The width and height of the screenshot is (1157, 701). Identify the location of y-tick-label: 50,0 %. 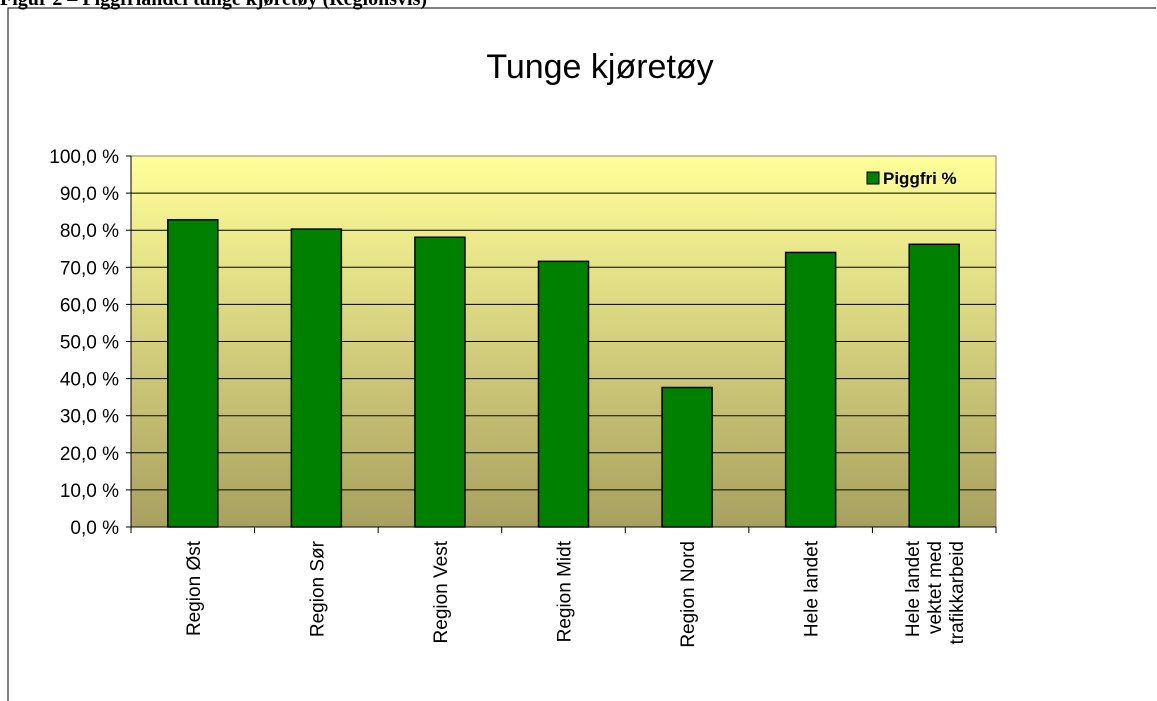
(89, 343).